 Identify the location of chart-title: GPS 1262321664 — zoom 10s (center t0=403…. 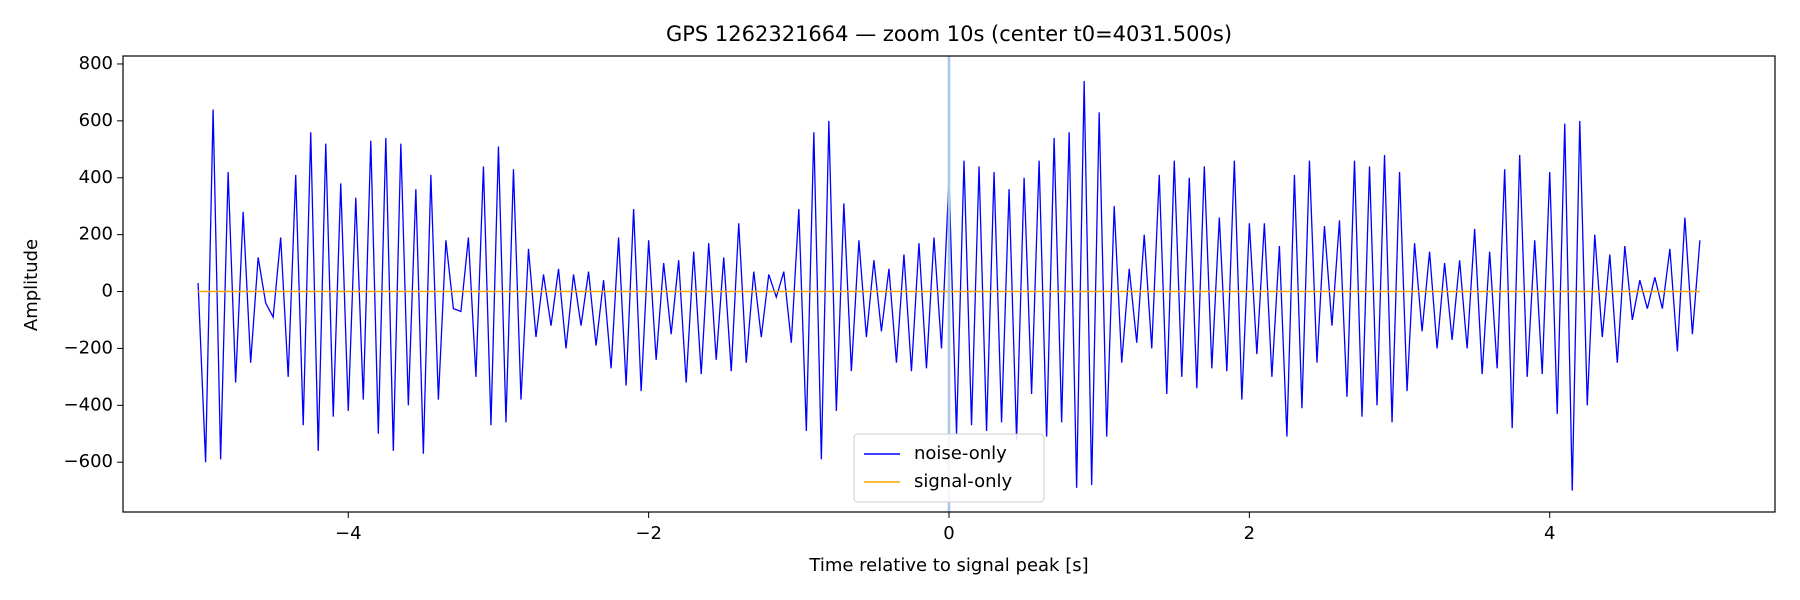
(949, 34).